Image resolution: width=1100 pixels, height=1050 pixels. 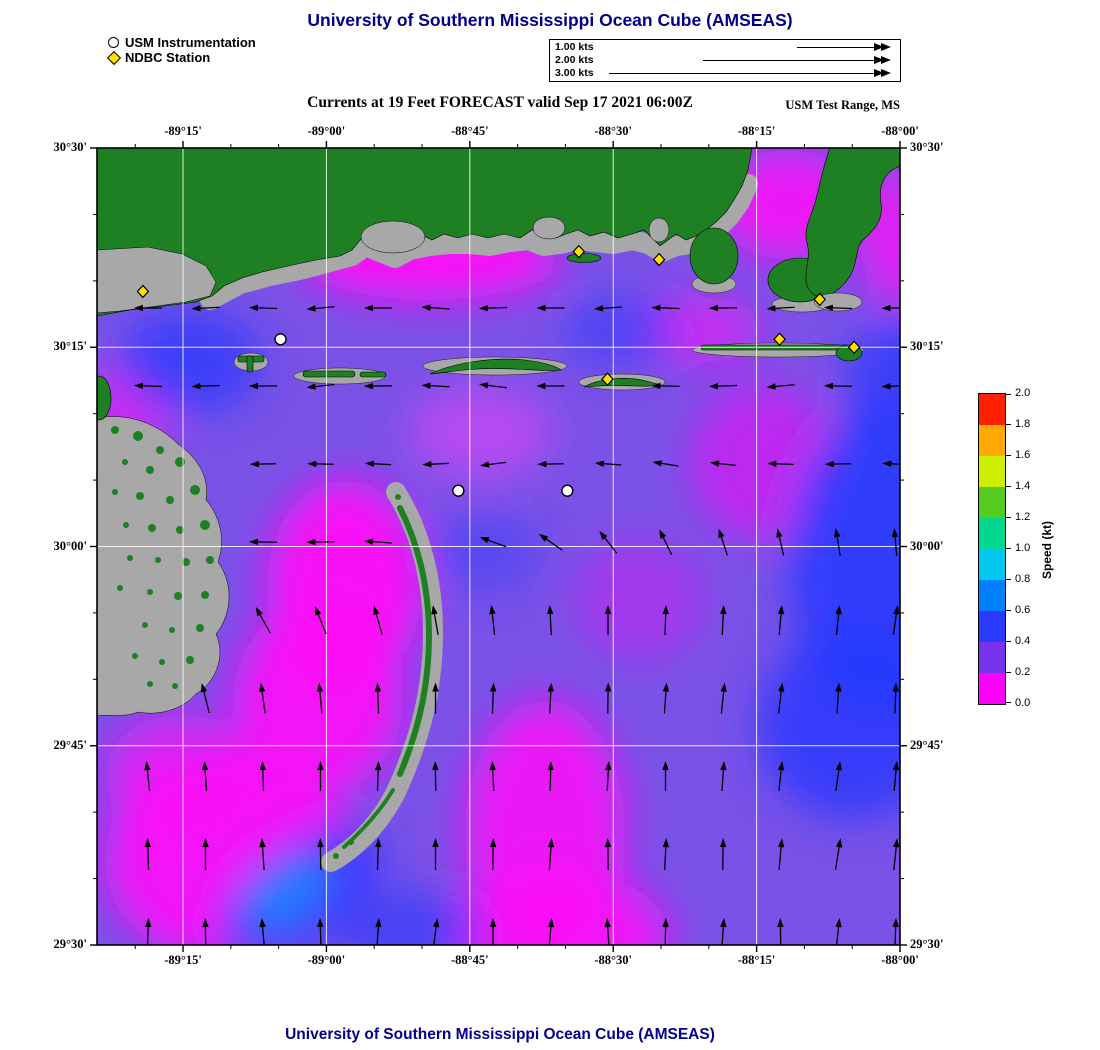 I want to click on colorbar-tick-label: 0.8, so click(x=1023, y=579).